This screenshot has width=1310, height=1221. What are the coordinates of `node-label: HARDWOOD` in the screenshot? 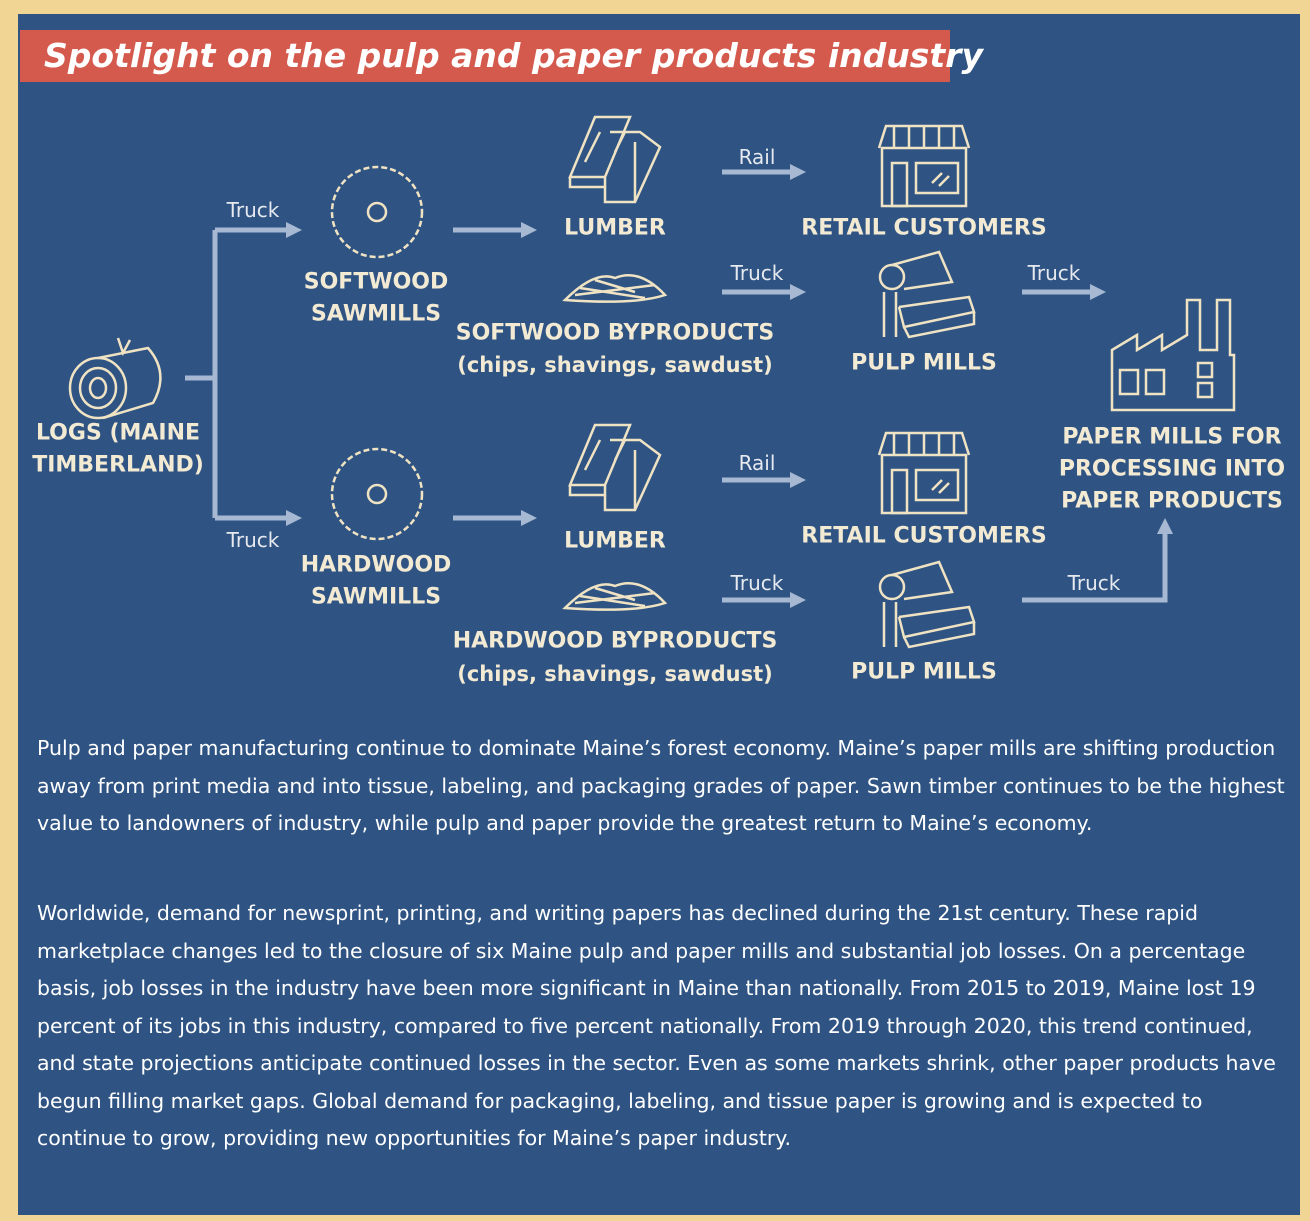 It's located at (376, 565).